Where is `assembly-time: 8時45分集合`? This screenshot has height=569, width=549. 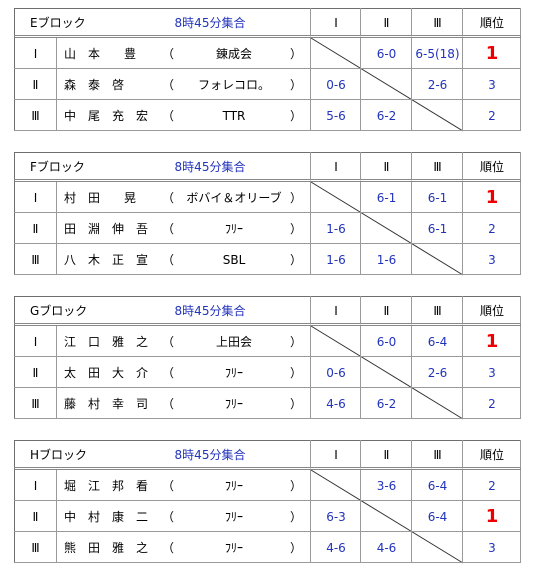
assembly-time: 8時45分集合 is located at coordinates (210, 23).